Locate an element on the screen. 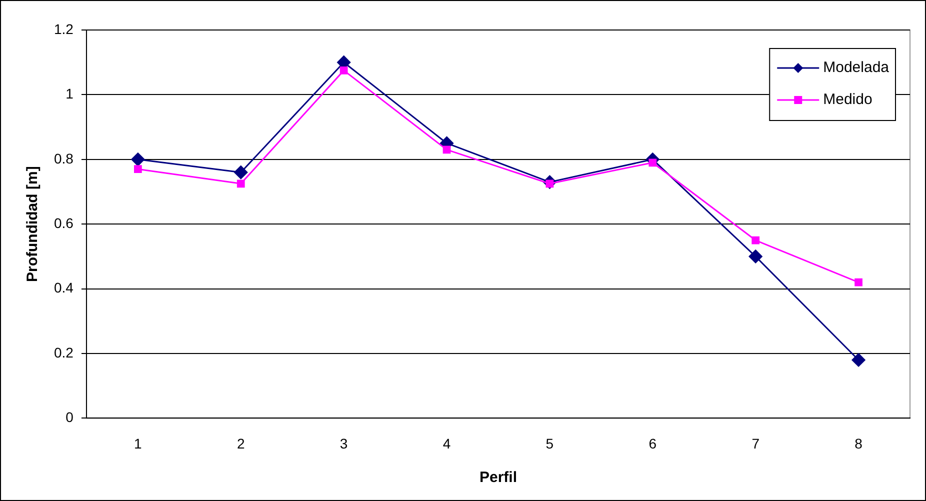  y-tick-label: 0.8 is located at coordinates (64, 158).